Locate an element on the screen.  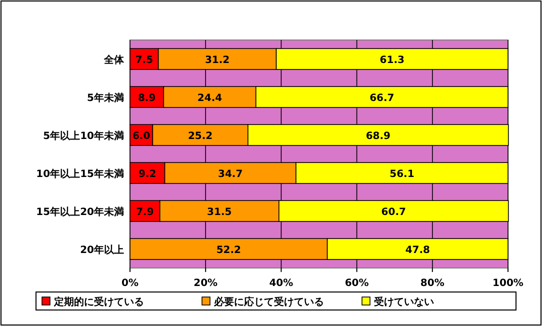
x-tick-label: 20% is located at coordinates (206, 283).